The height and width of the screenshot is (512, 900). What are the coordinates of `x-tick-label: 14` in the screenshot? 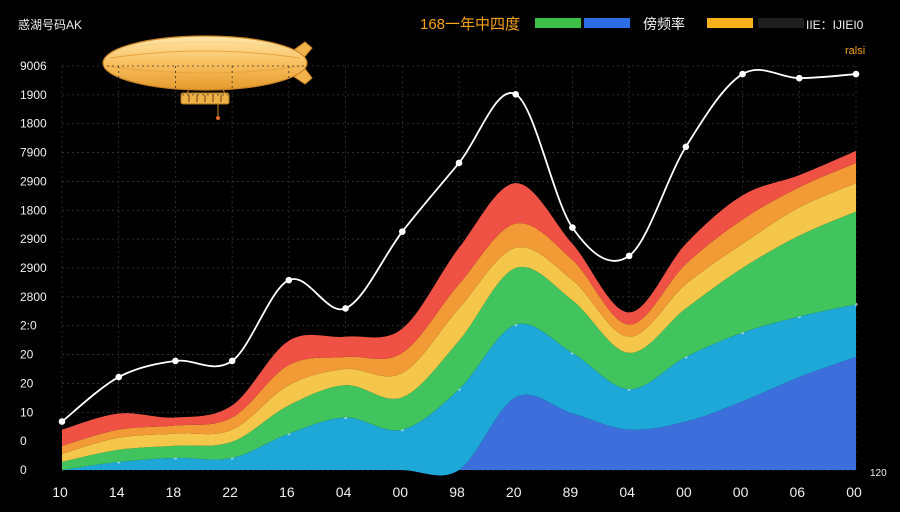 It's located at (117, 492).